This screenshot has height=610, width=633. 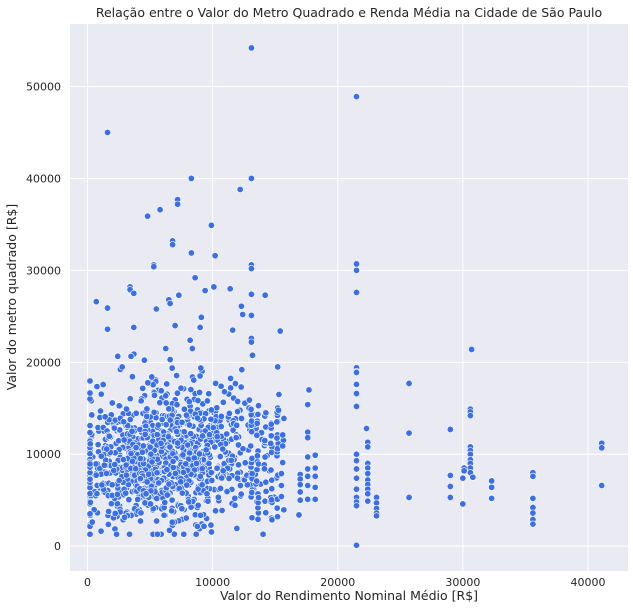 I want to click on y-tick-label: 50000, so click(x=43, y=87).